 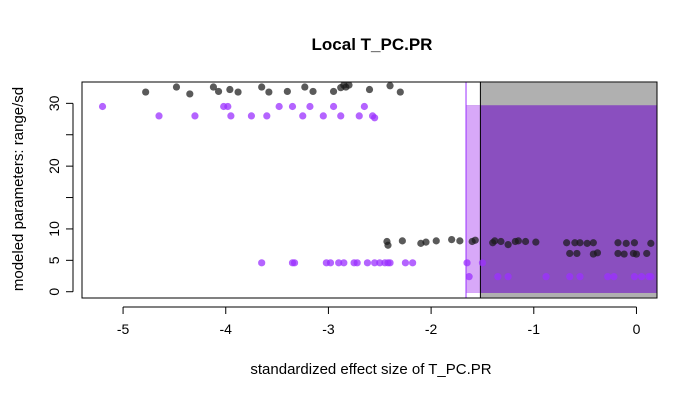 I want to click on shaded-bands, so click(x=561, y=190).